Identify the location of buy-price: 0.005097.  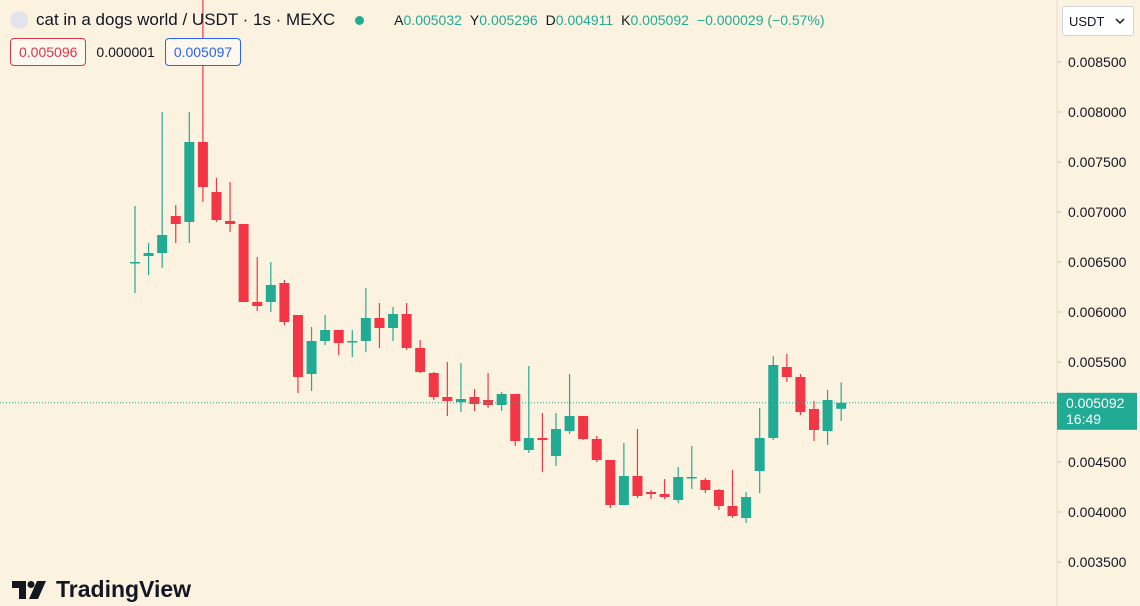
(203, 52).